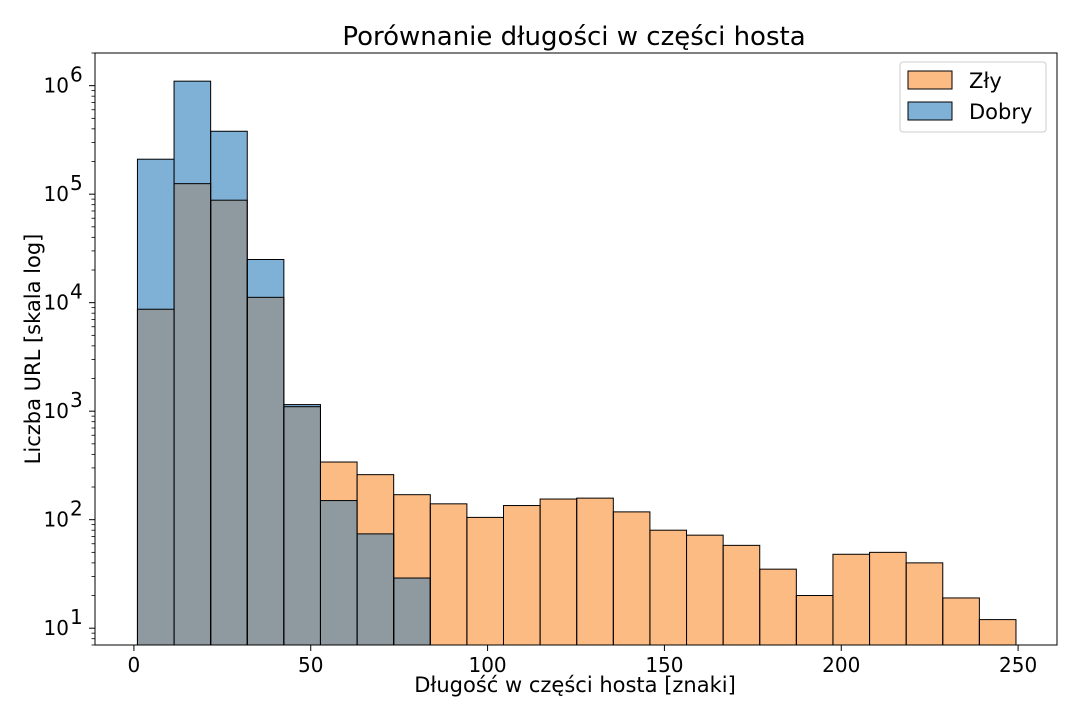 Image resolution: width=1080 pixels, height=720 pixels. I want to click on bar-bin-7-overlap, so click(412, 611).